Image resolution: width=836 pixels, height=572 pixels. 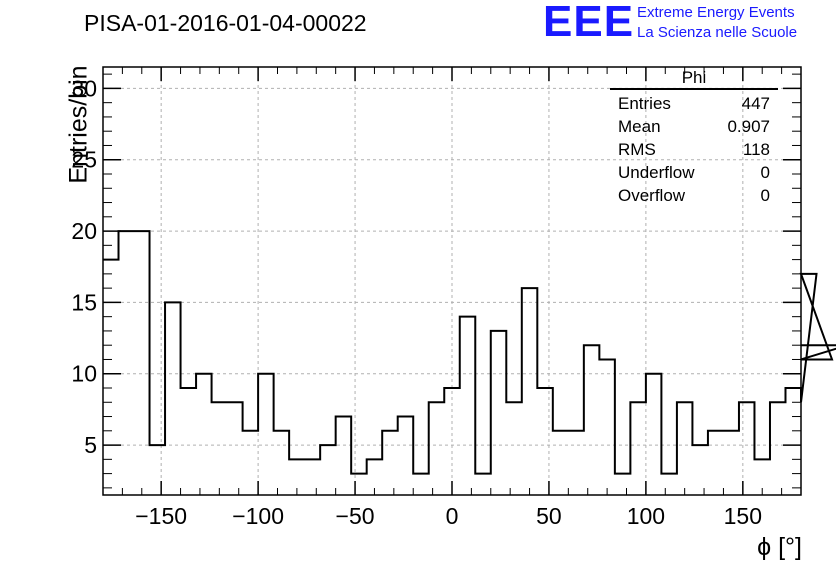 I want to click on x-tick-label: 50, so click(x=549, y=516).